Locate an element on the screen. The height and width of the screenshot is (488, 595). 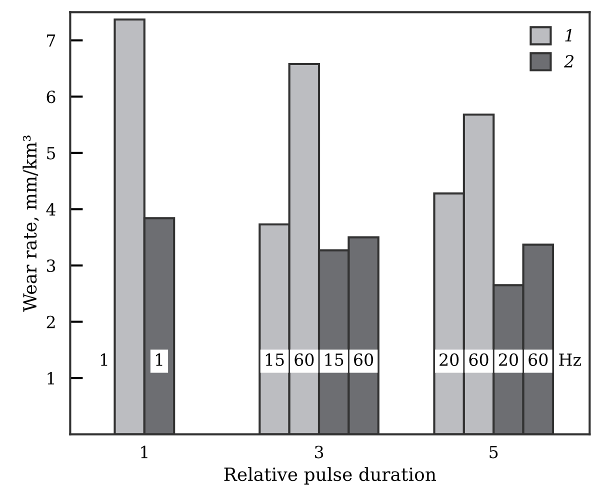
y-tick-label: 5 is located at coordinates (51, 153).